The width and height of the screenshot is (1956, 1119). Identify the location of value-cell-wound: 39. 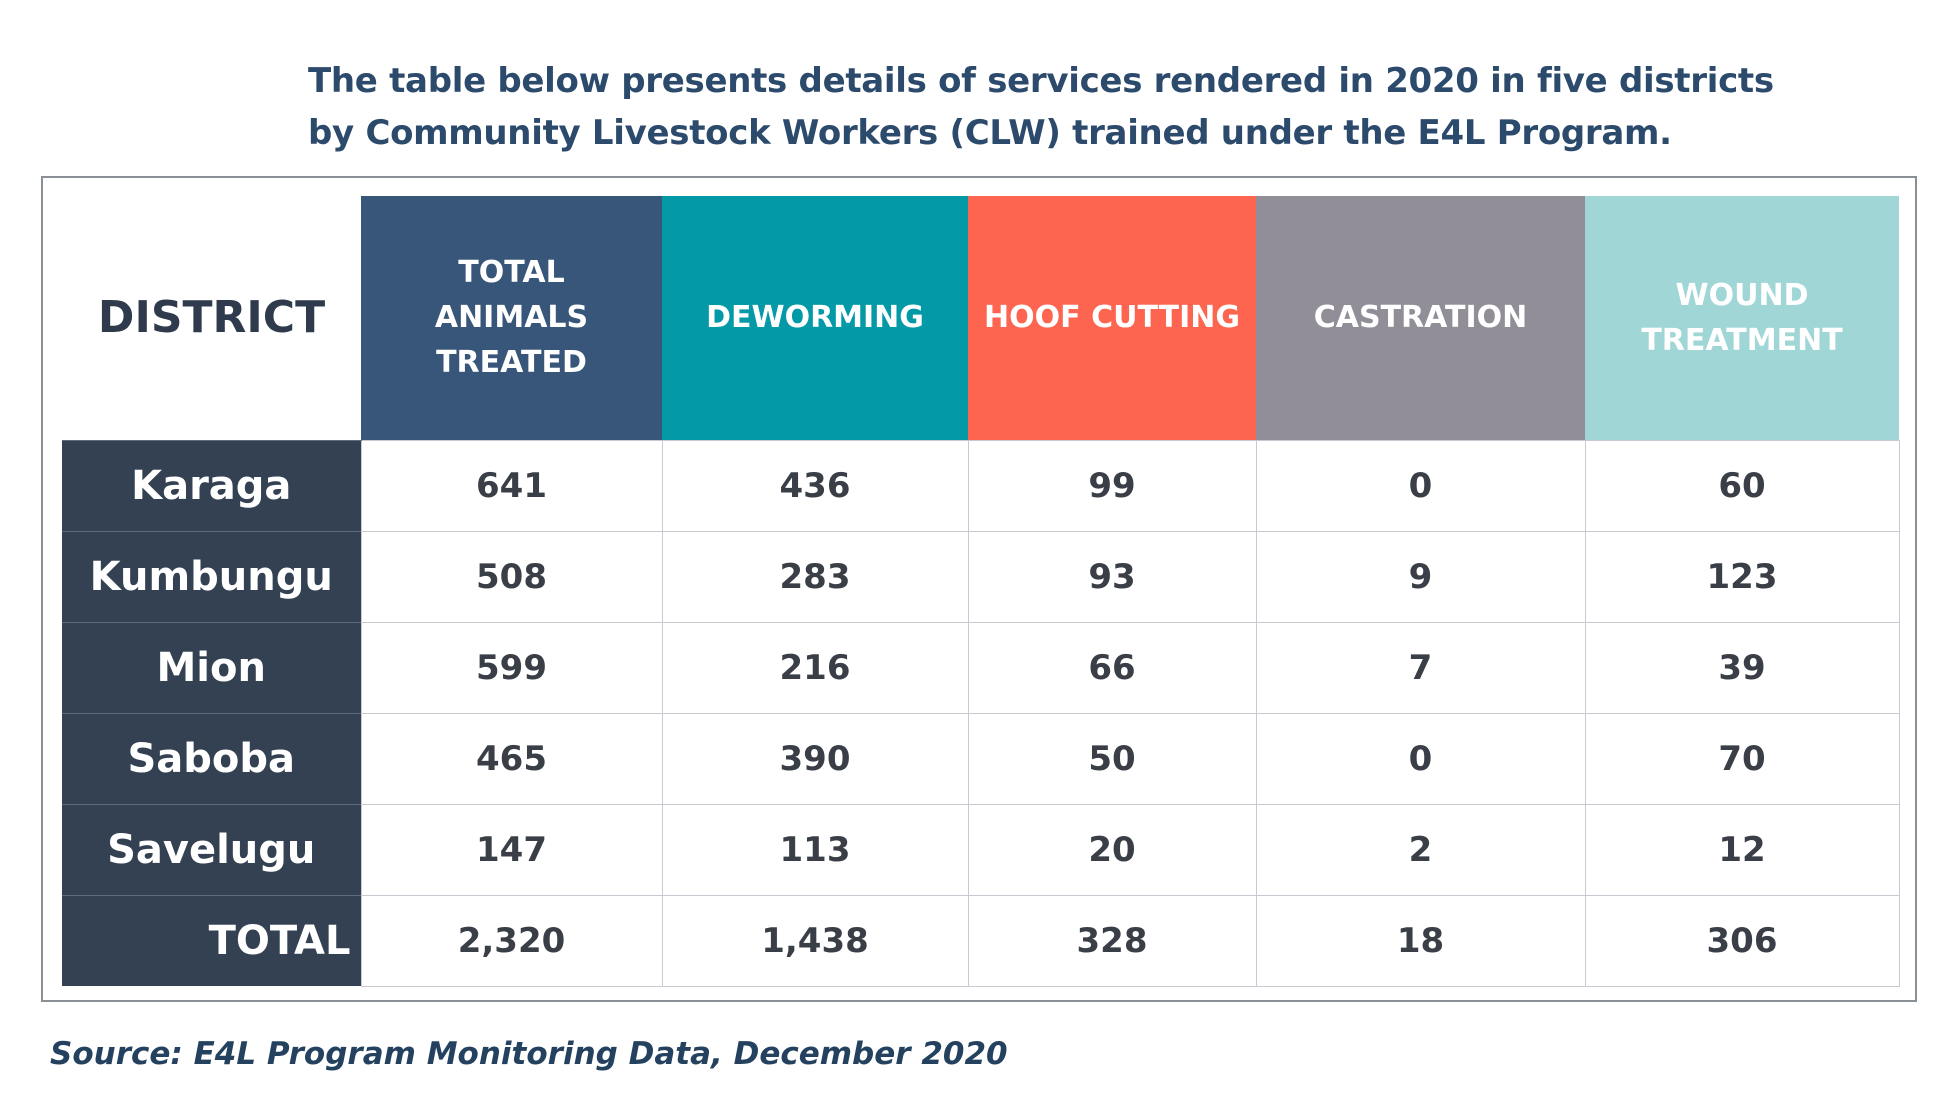
(1742, 667).